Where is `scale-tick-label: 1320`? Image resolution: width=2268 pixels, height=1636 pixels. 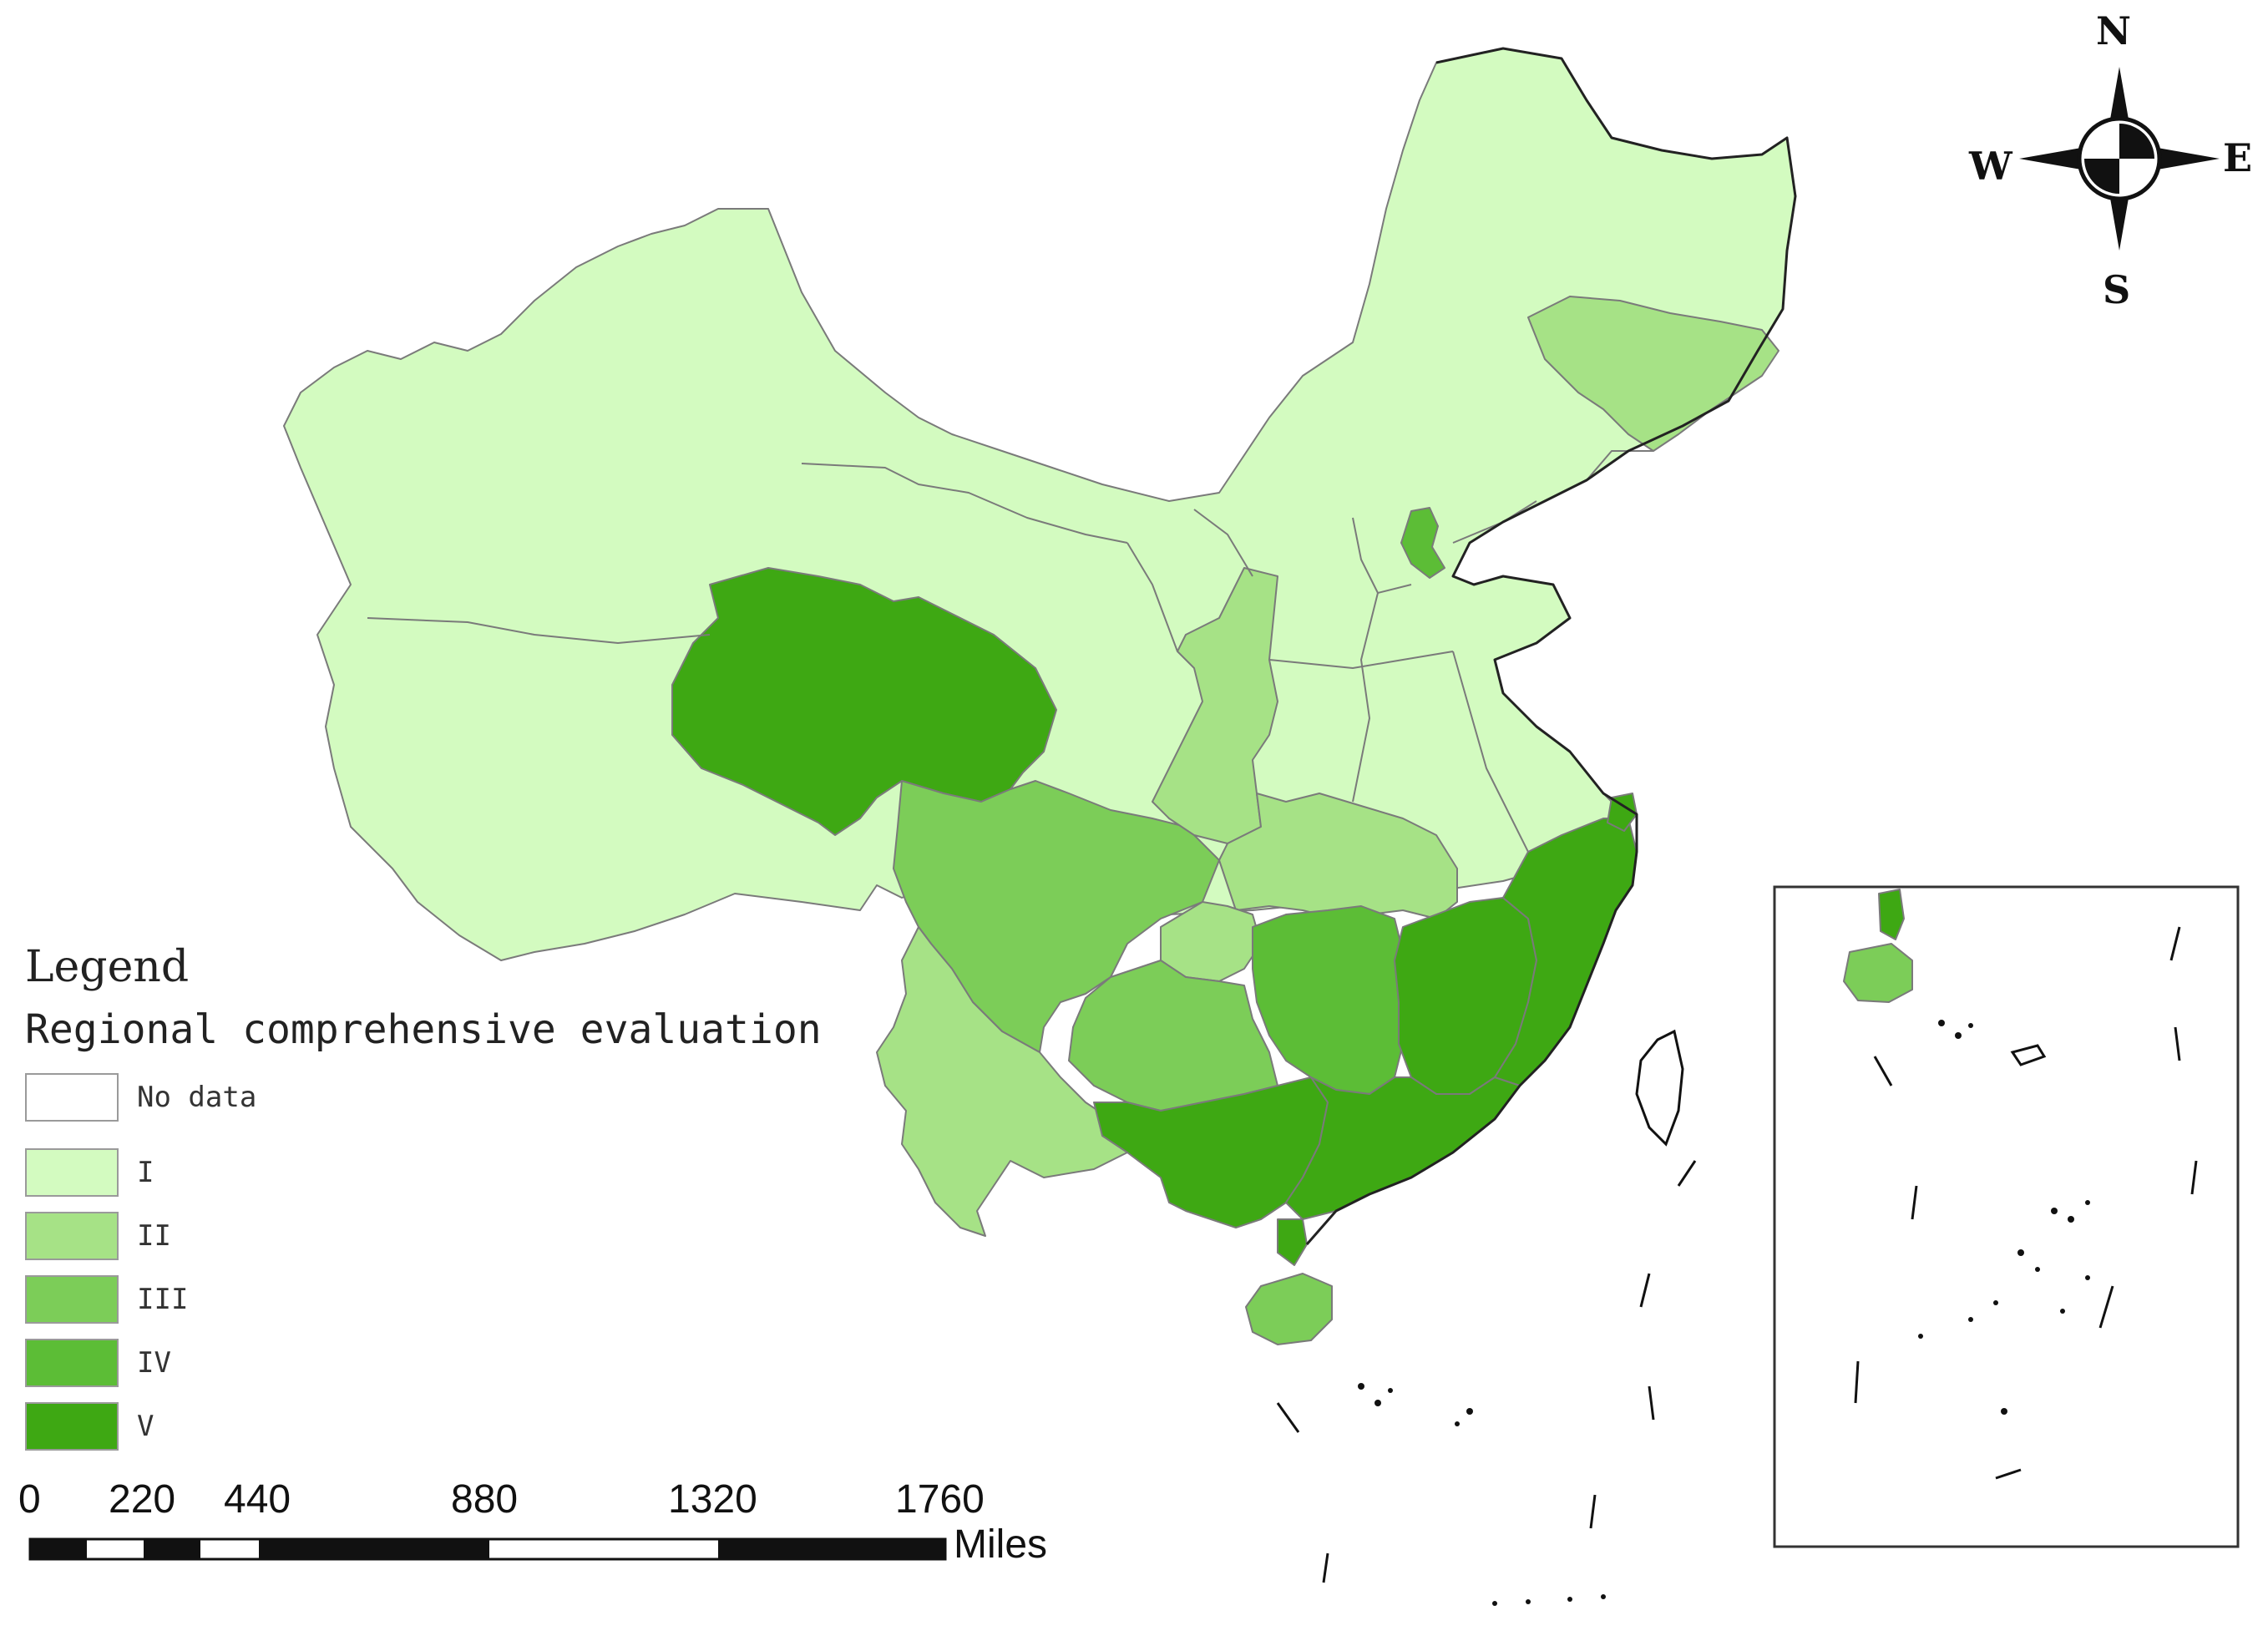
scale-tick-label: 1320 is located at coordinates (712, 1499).